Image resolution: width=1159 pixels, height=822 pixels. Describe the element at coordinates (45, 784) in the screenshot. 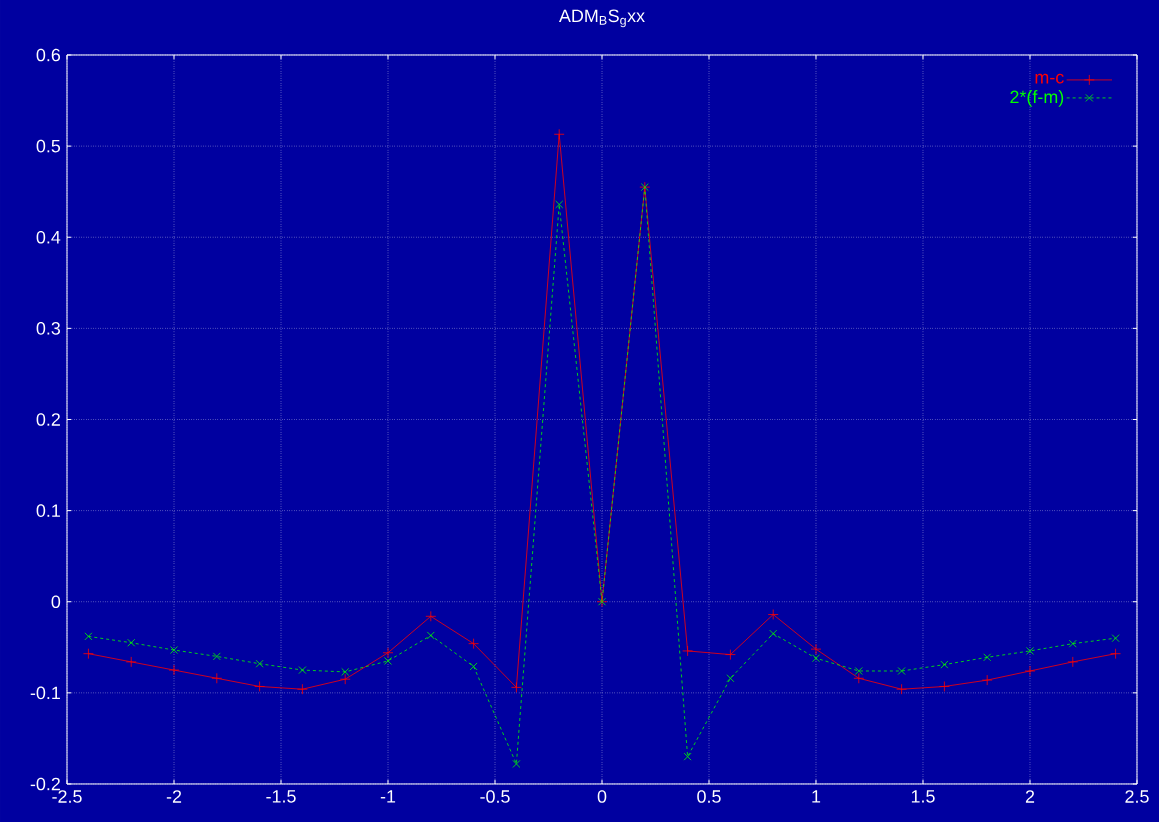

I see `y-tick-label: -0.2` at that location.